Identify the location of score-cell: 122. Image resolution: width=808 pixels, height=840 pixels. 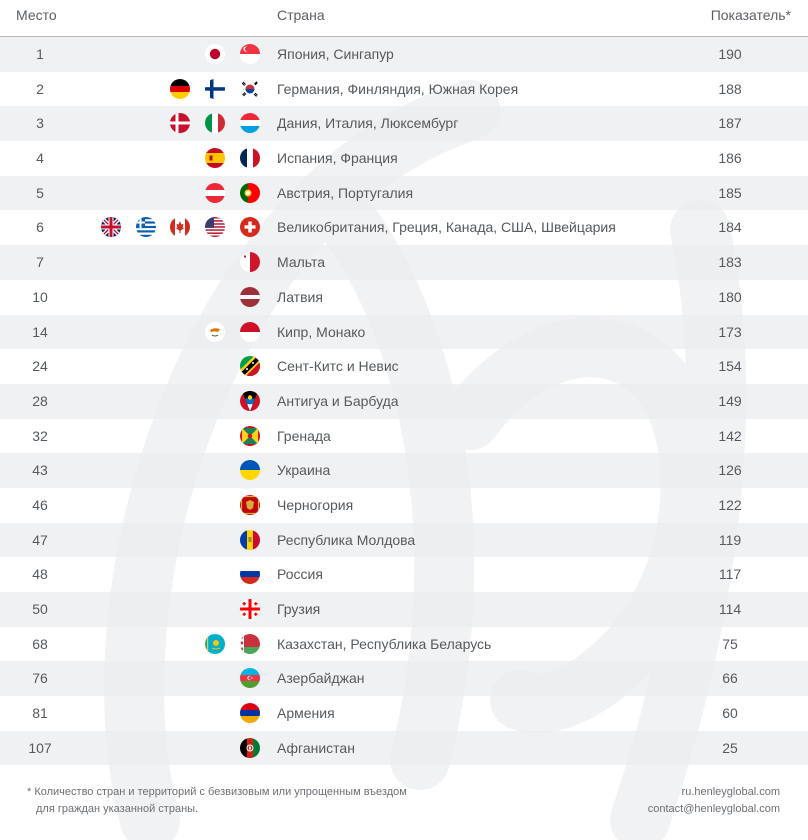
(730, 504).